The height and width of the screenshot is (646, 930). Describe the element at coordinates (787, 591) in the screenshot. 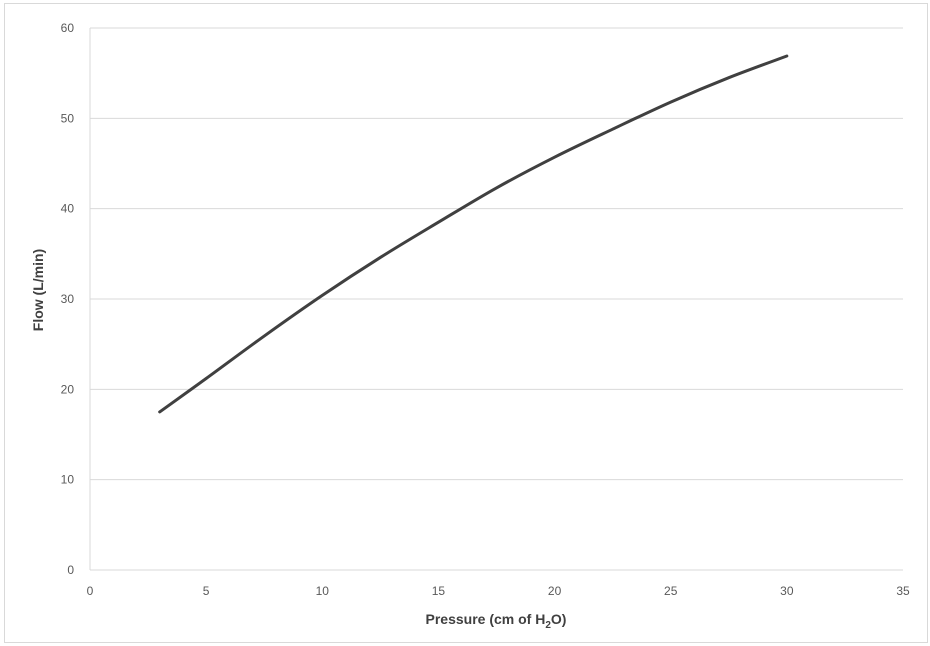

I see `x-tick-label: 30` at that location.